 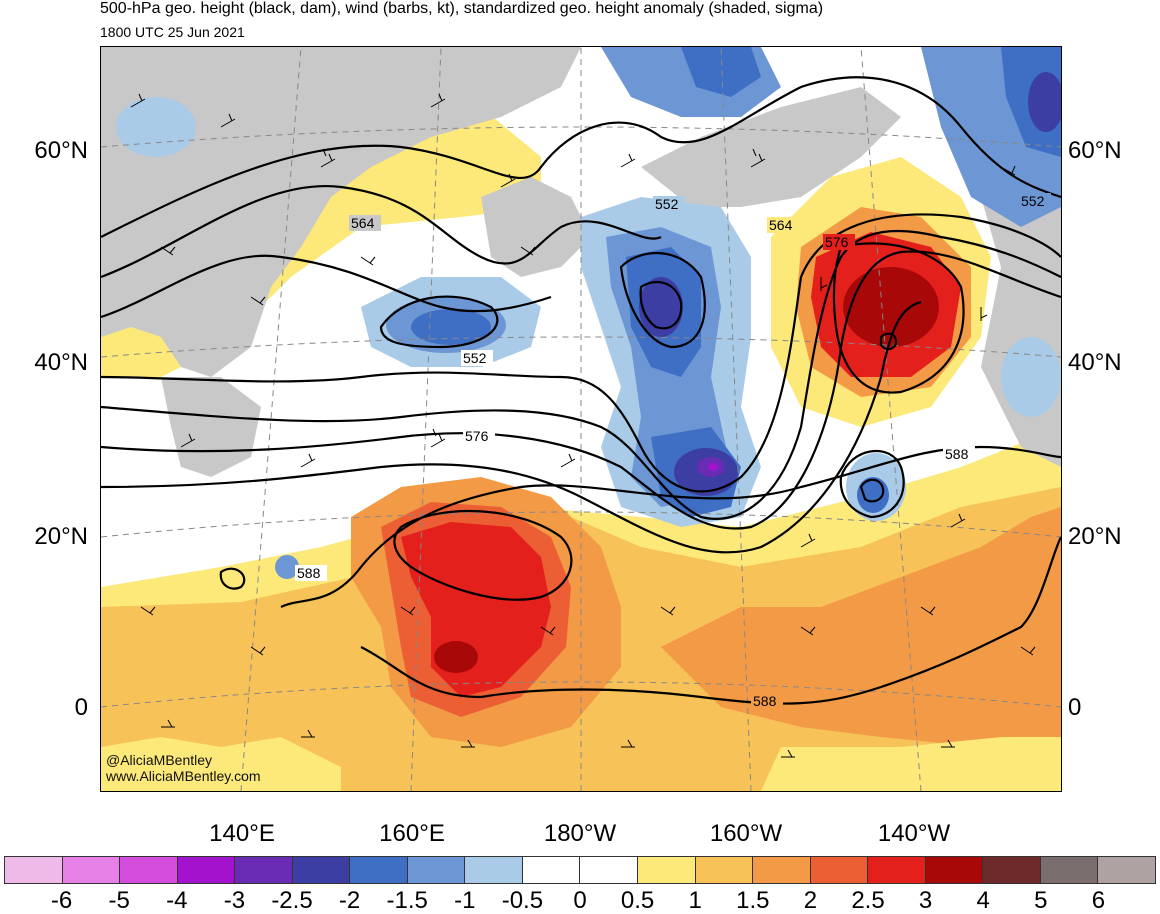 What do you see at coordinates (765, 701) in the screenshot?
I see `contour-label-588-south: 588` at bounding box center [765, 701].